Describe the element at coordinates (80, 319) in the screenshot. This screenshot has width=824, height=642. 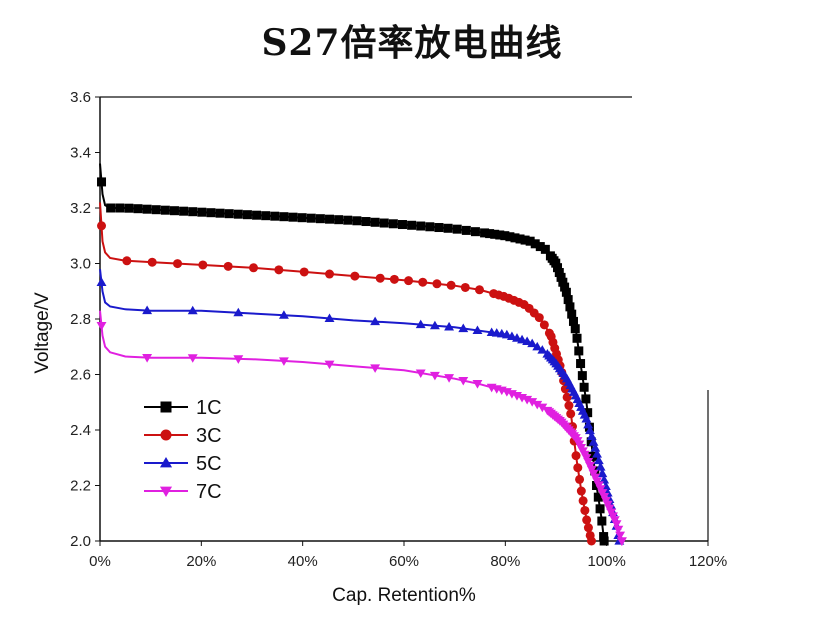
I see `y-tick-label: 2.8` at that location.